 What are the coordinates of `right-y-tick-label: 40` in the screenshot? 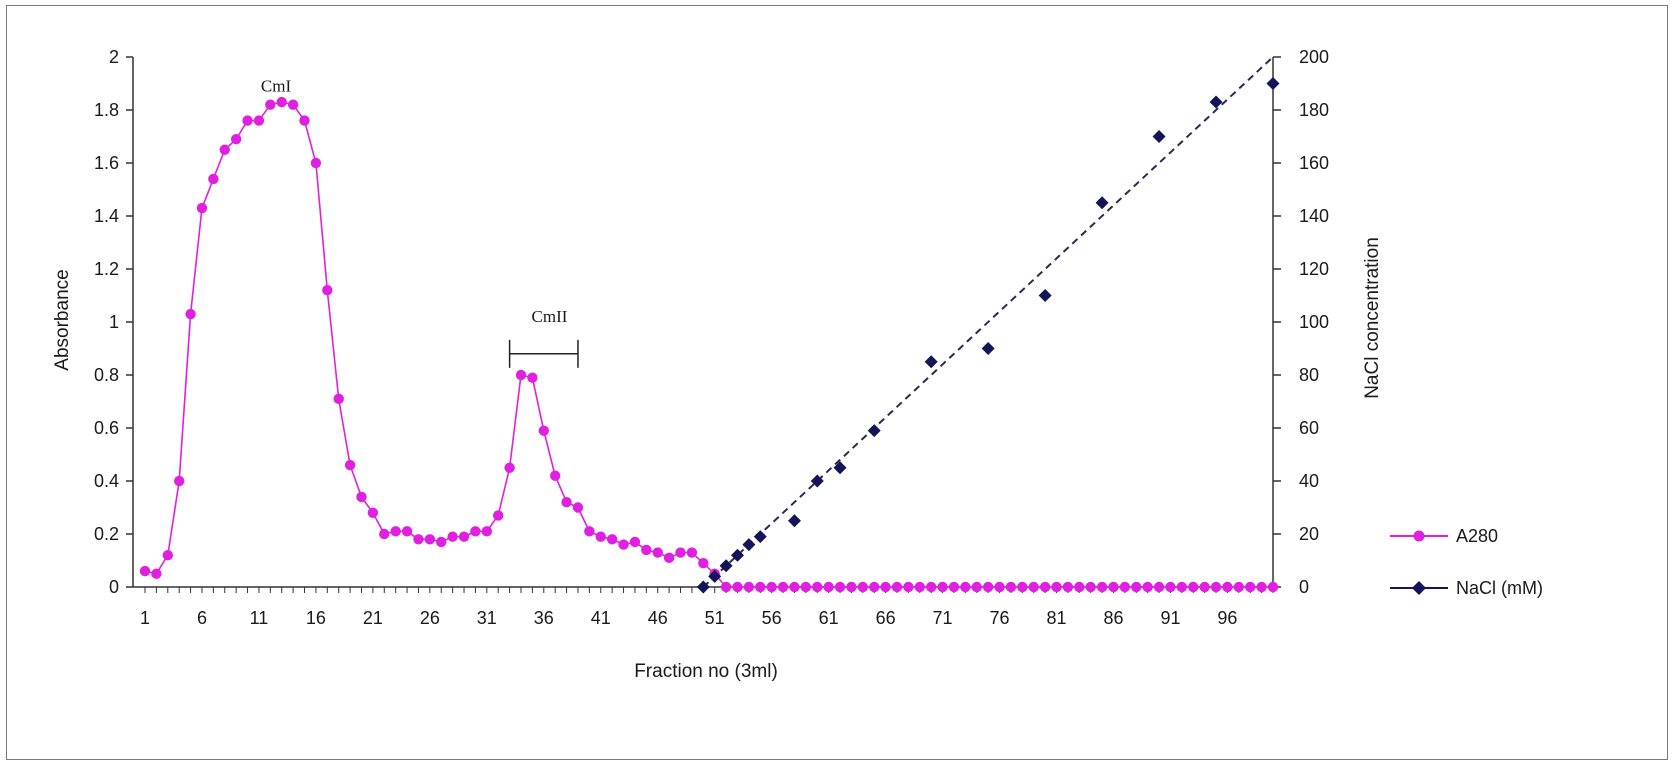 It's located at (1309, 481).